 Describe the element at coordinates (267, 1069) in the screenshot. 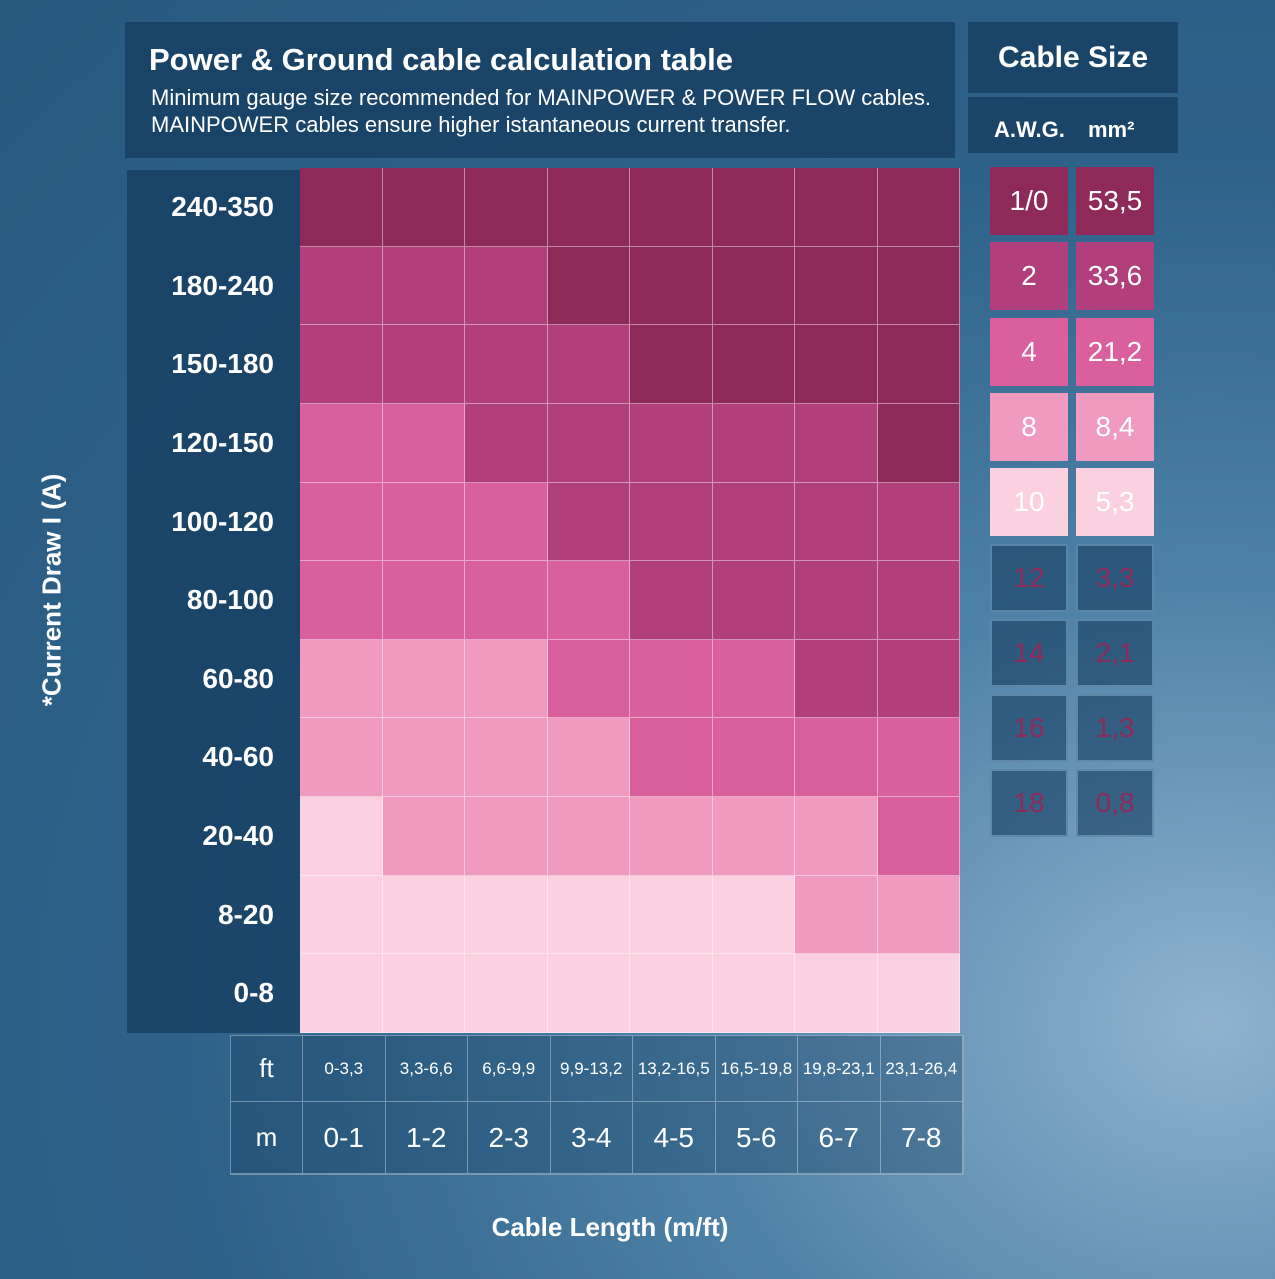

I see `x-ft-unit-label: ft` at that location.